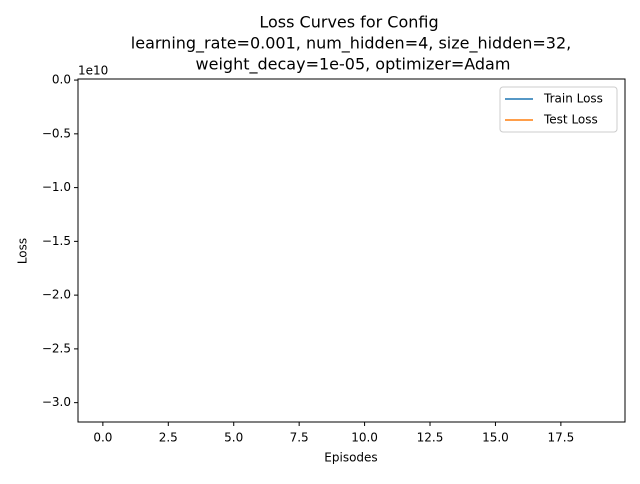 The image size is (640, 484). What do you see at coordinates (570, 120) in the screenshot?
I see `legend-label: Test Loss` at bounding box center [570, 120].